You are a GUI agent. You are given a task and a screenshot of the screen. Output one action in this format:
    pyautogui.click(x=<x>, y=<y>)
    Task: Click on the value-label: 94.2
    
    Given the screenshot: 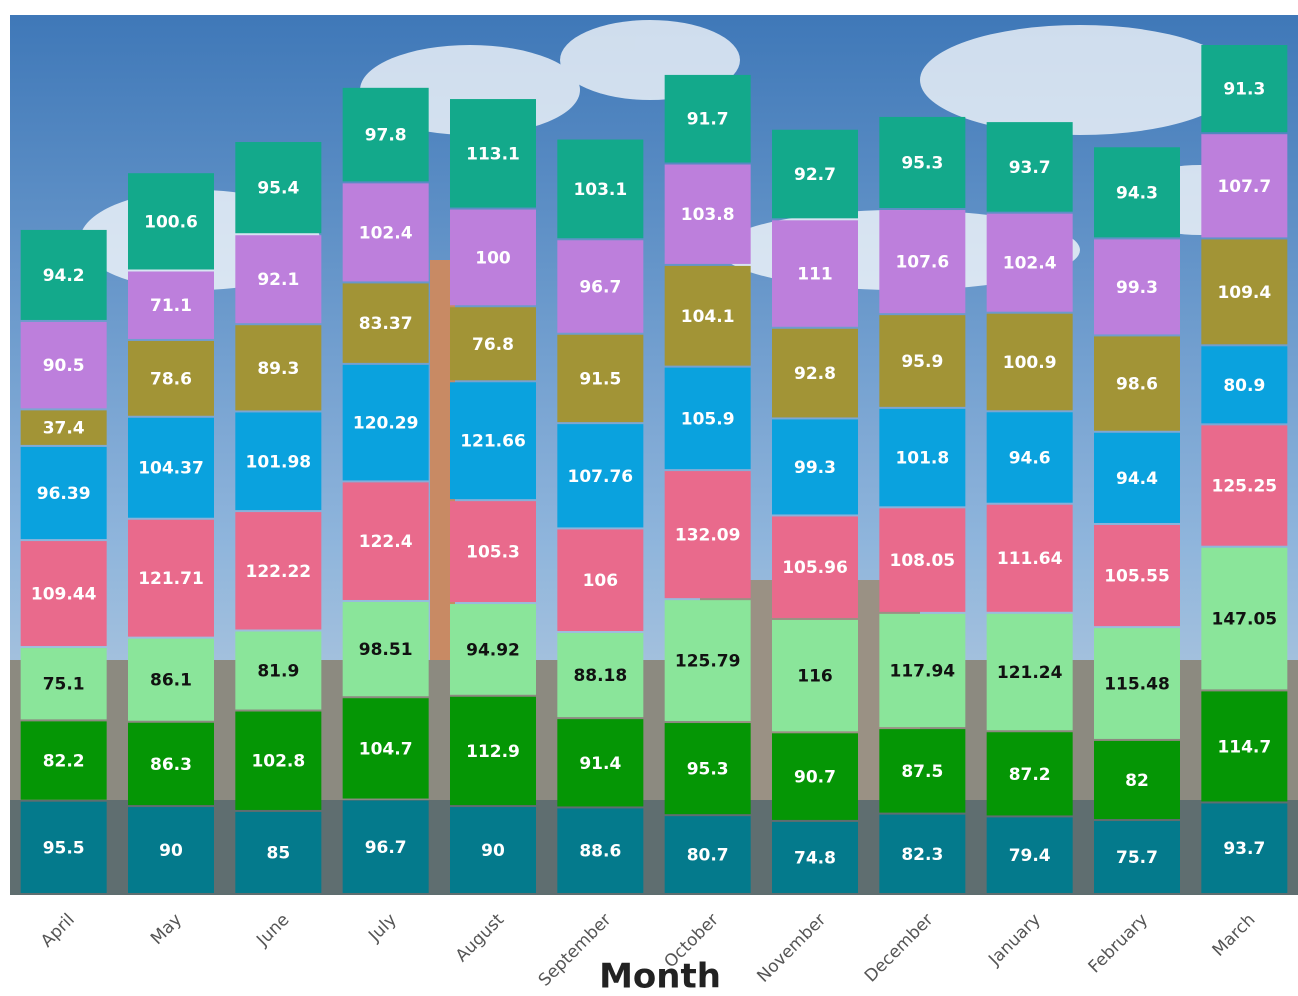 What is the action you would take?
    pyautogui.click(x=64, y=276)
    